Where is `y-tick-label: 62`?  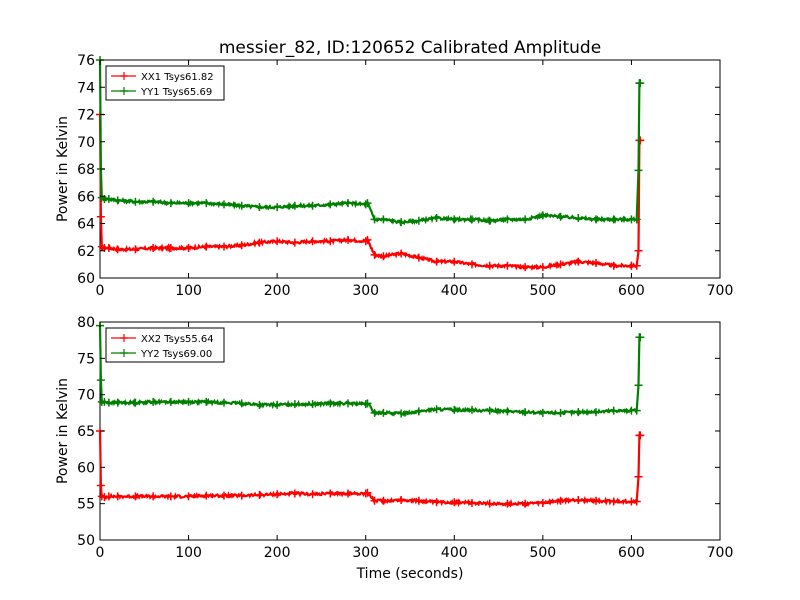 y-tick-label: 62 is located at coordinates (86, 252).